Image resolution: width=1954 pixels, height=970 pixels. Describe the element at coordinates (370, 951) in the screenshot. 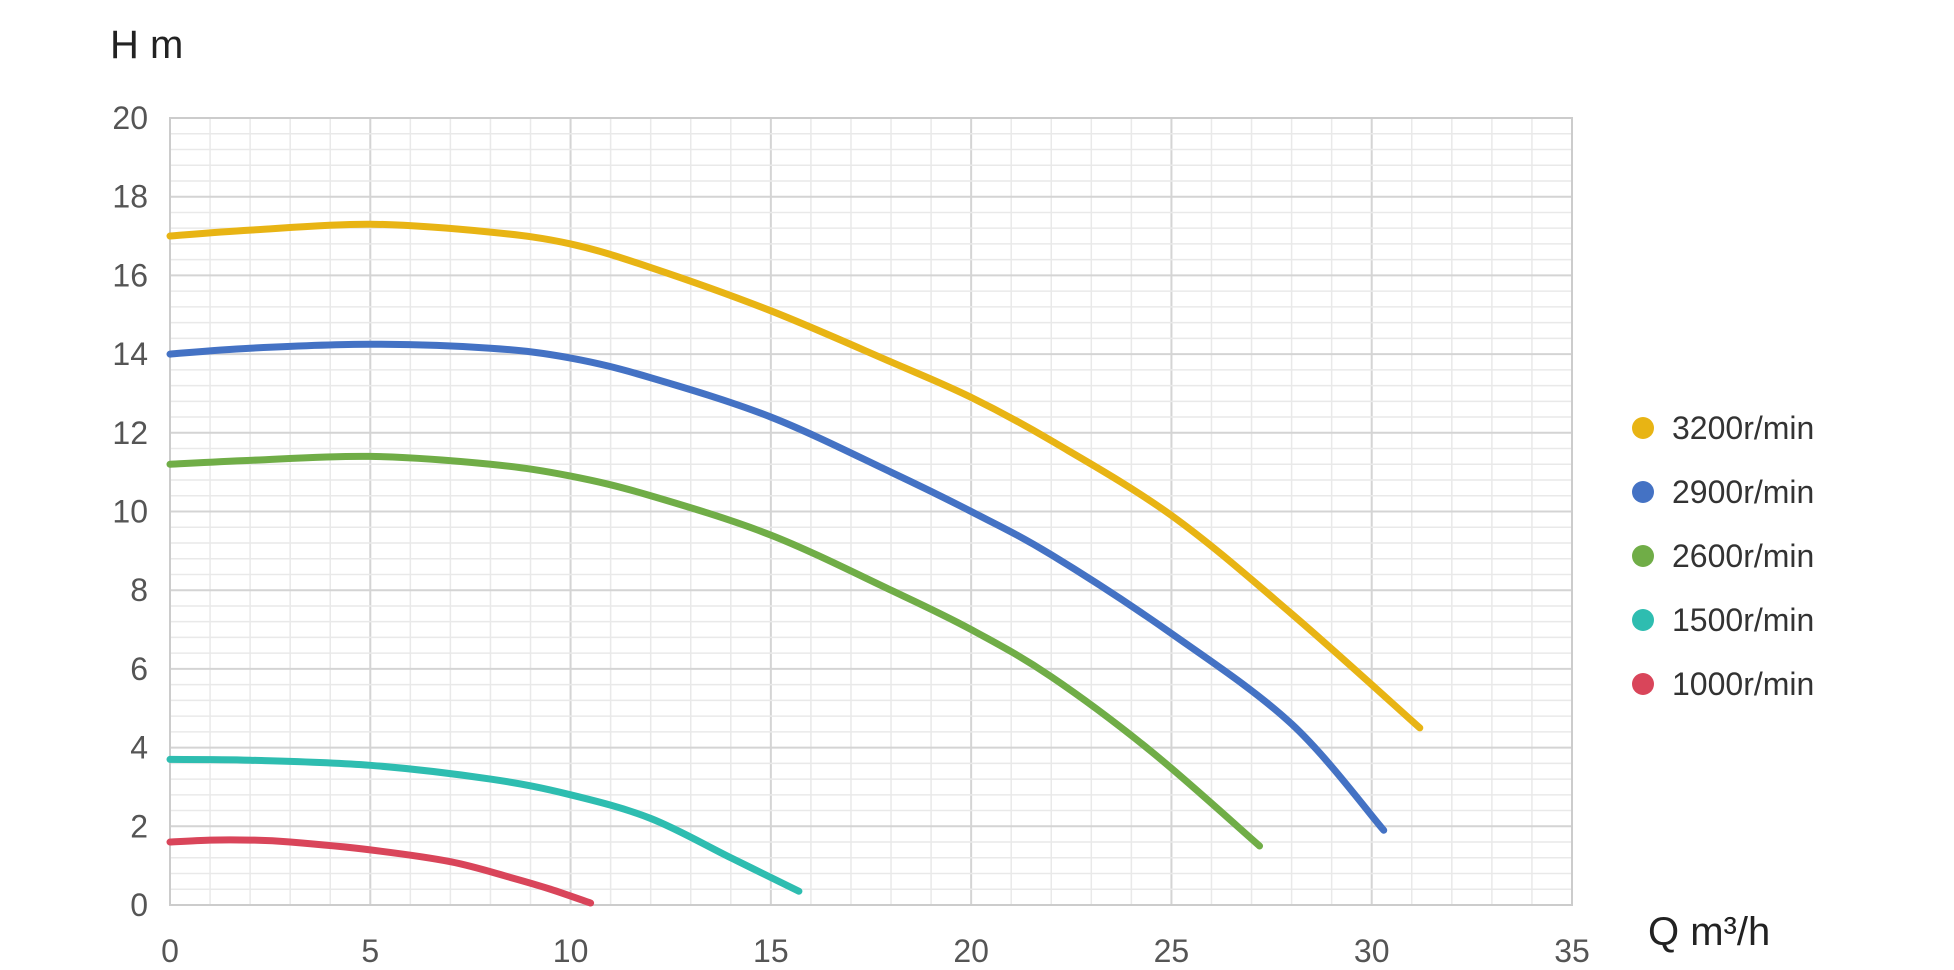

I see `x-tick-label: 5` at that location.